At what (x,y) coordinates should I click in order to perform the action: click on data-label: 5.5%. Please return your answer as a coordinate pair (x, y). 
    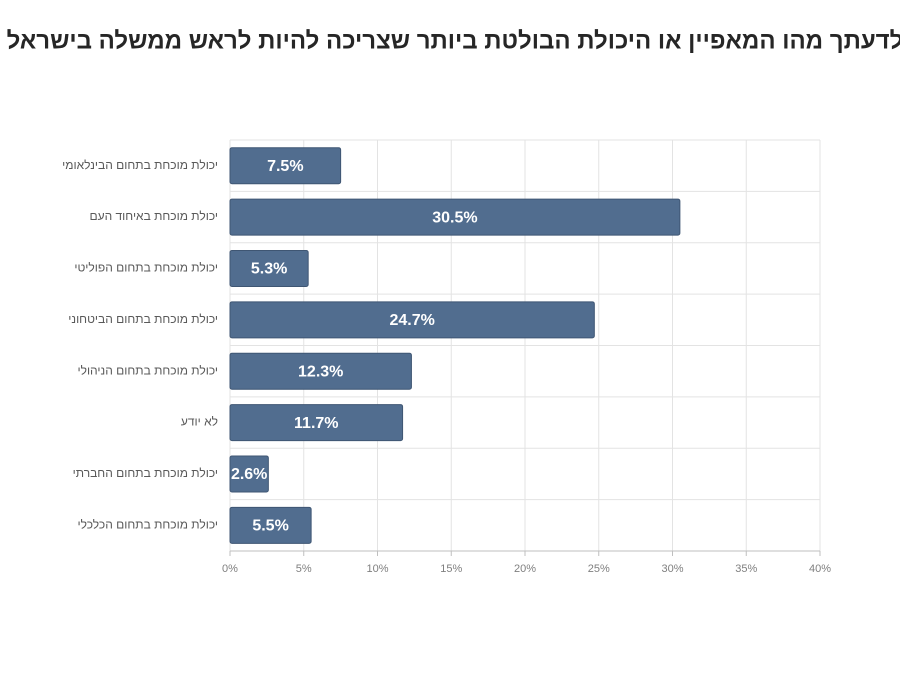
    Looking at the image, I should click on (270, 526).